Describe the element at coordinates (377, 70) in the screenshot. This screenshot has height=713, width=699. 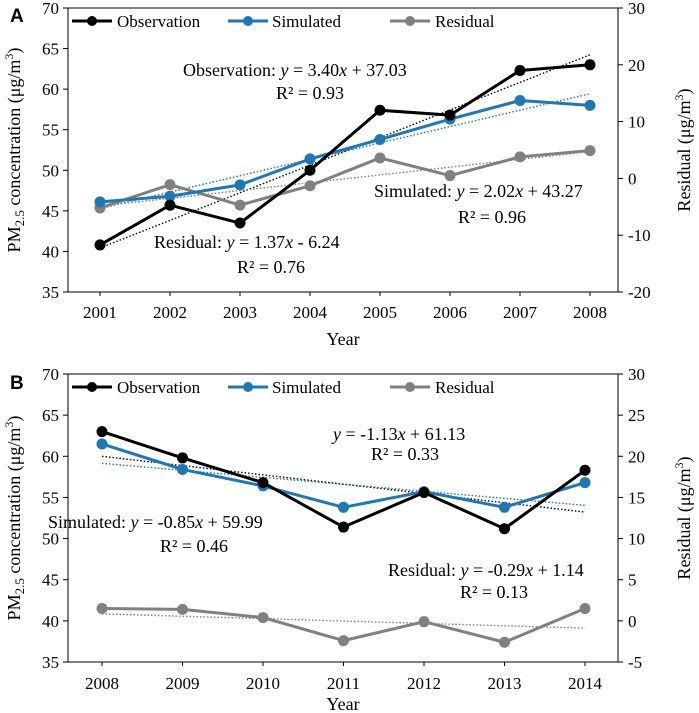
I see `equation-intercept: + 37.03` at that location.